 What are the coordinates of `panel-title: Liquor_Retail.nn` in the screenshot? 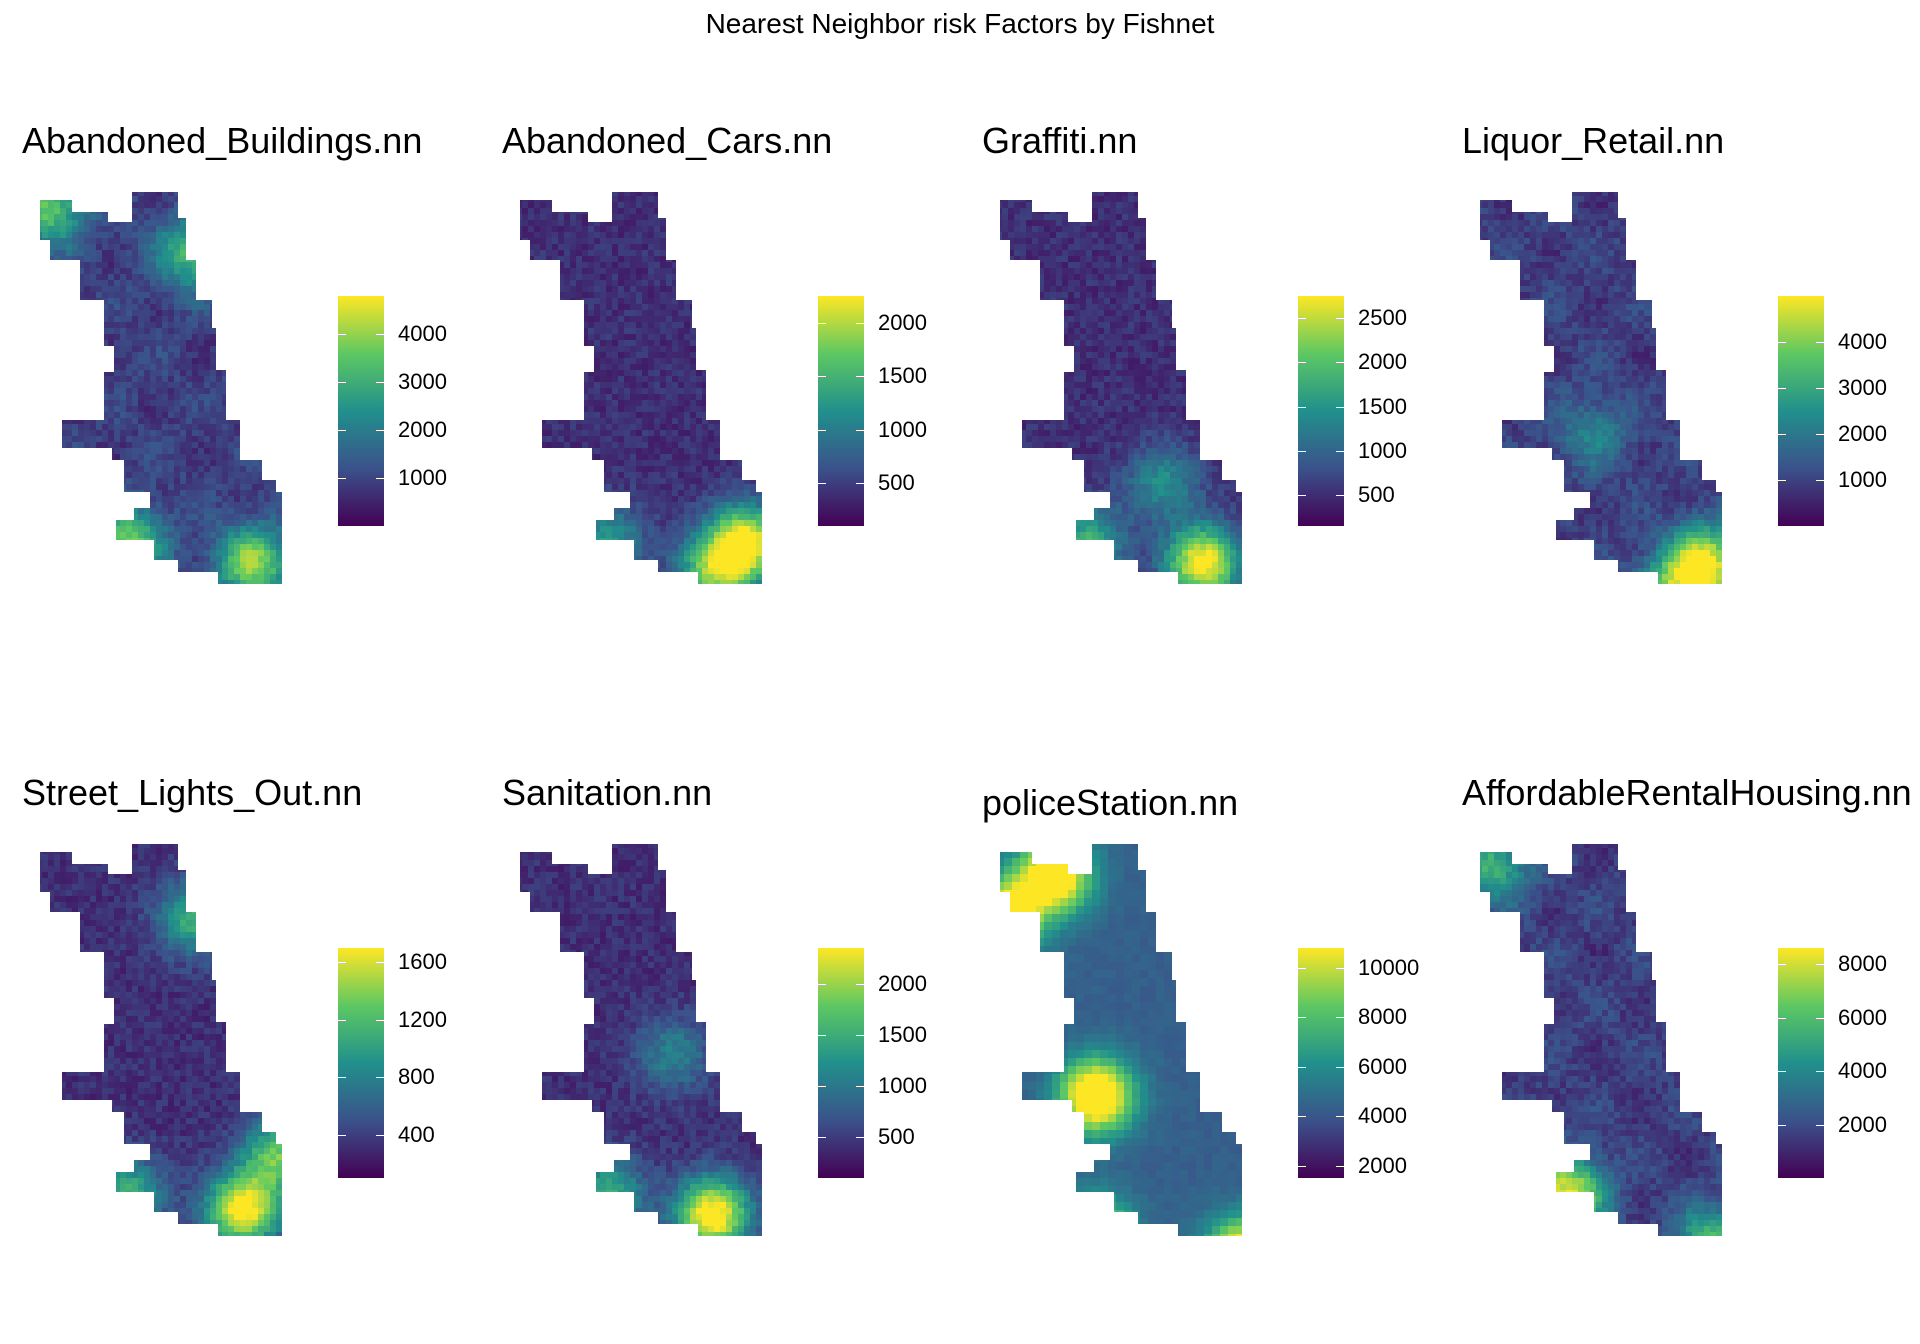 It's located at (1593, 141).